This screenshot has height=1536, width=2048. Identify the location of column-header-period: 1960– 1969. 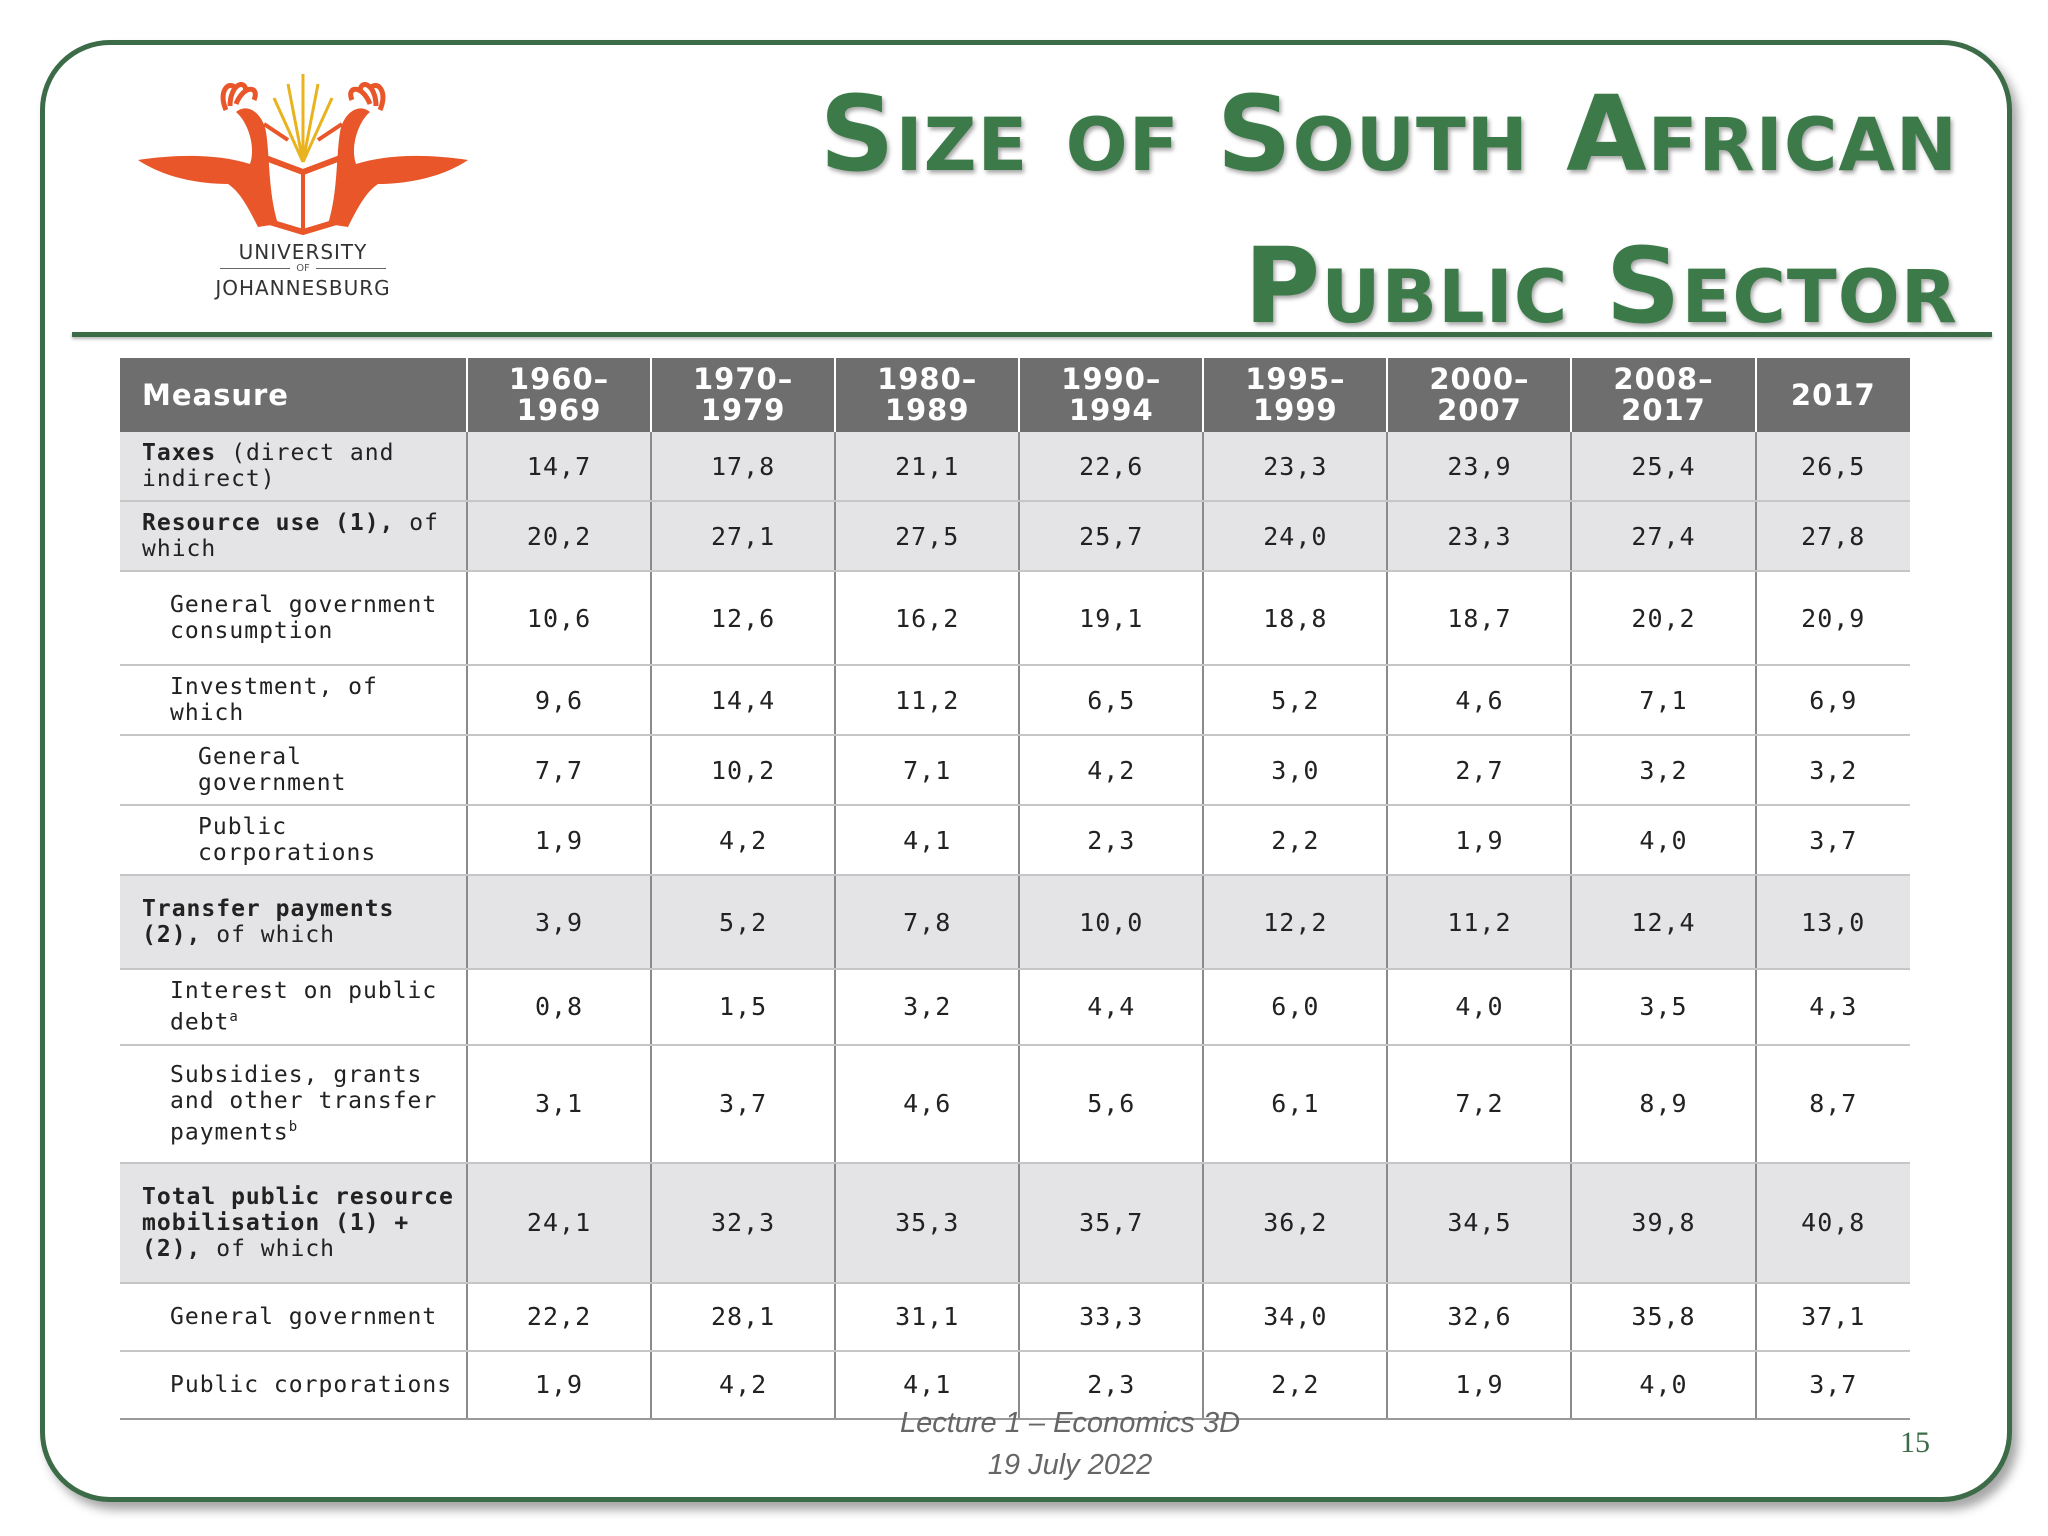
(558, 395).